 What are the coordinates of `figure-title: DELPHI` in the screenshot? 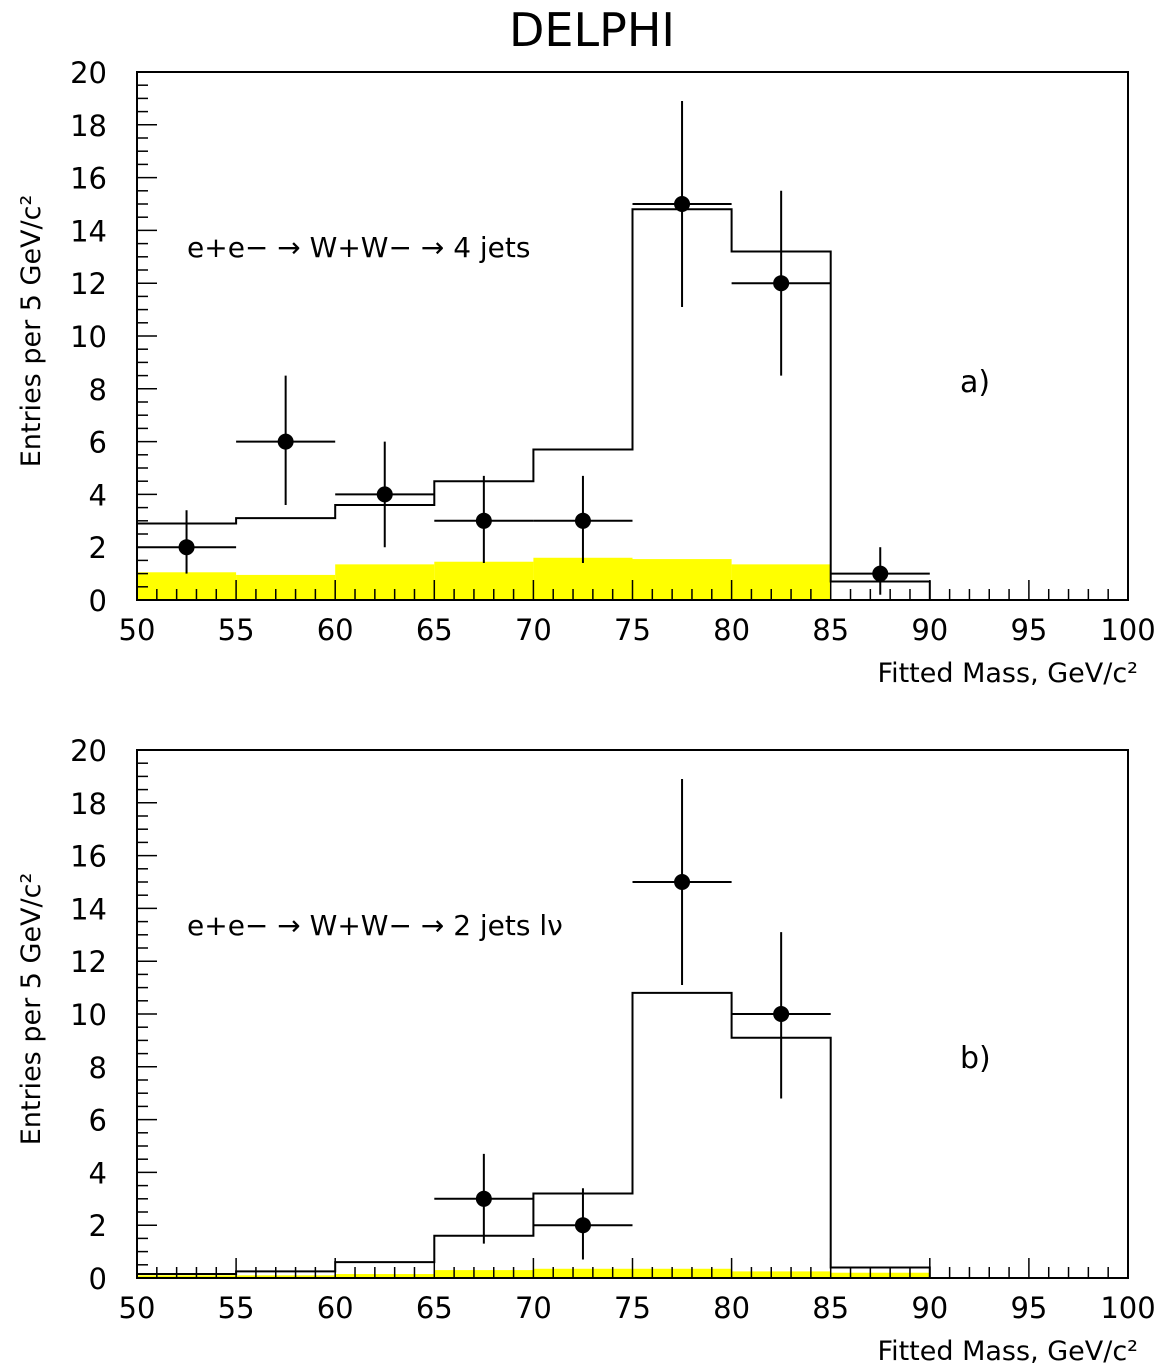 It's located at (592, 30).